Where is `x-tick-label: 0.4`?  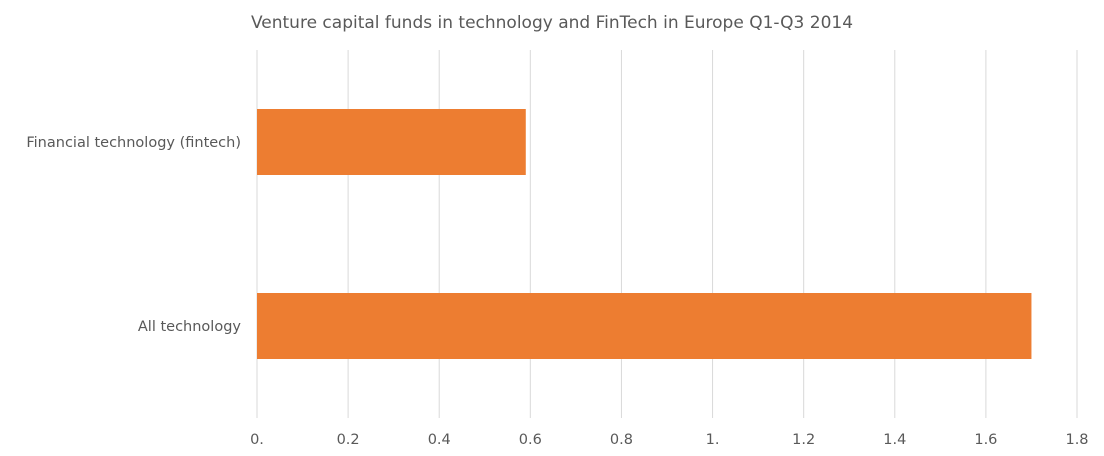
x-tick-label: 0.4 is located at coordinates (439, 440).